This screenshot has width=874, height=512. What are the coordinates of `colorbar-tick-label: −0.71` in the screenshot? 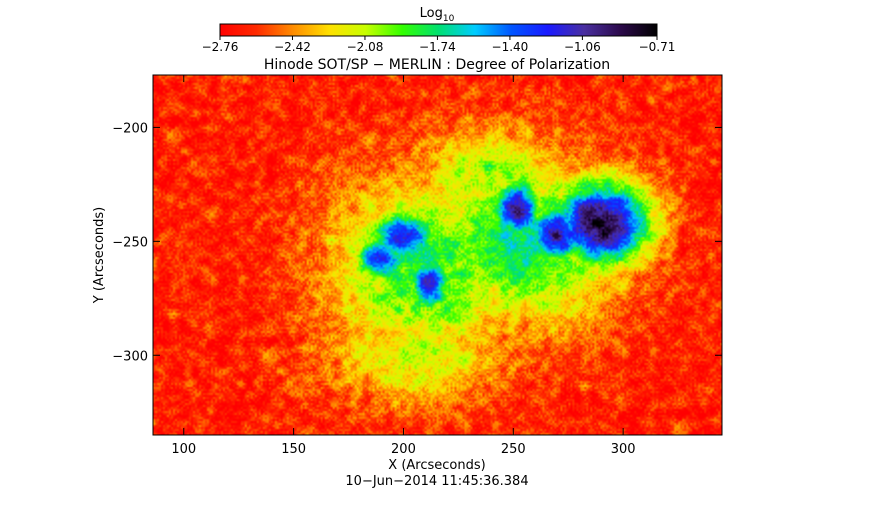 It's located at (657, 47).